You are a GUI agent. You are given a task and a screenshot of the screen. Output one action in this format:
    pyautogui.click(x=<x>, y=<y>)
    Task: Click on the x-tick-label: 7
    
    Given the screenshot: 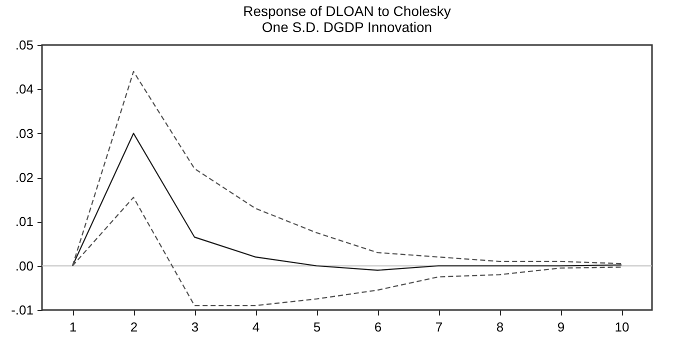 What is the action you would take?
    pyautogui.click(x=439, y=327)
    